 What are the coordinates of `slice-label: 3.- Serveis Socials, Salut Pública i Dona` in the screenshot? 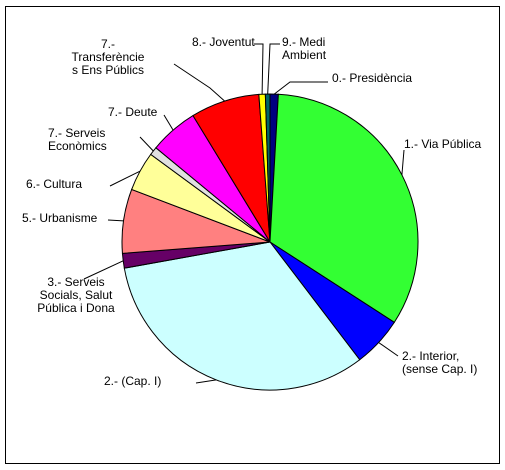 It's located at (76, 295).